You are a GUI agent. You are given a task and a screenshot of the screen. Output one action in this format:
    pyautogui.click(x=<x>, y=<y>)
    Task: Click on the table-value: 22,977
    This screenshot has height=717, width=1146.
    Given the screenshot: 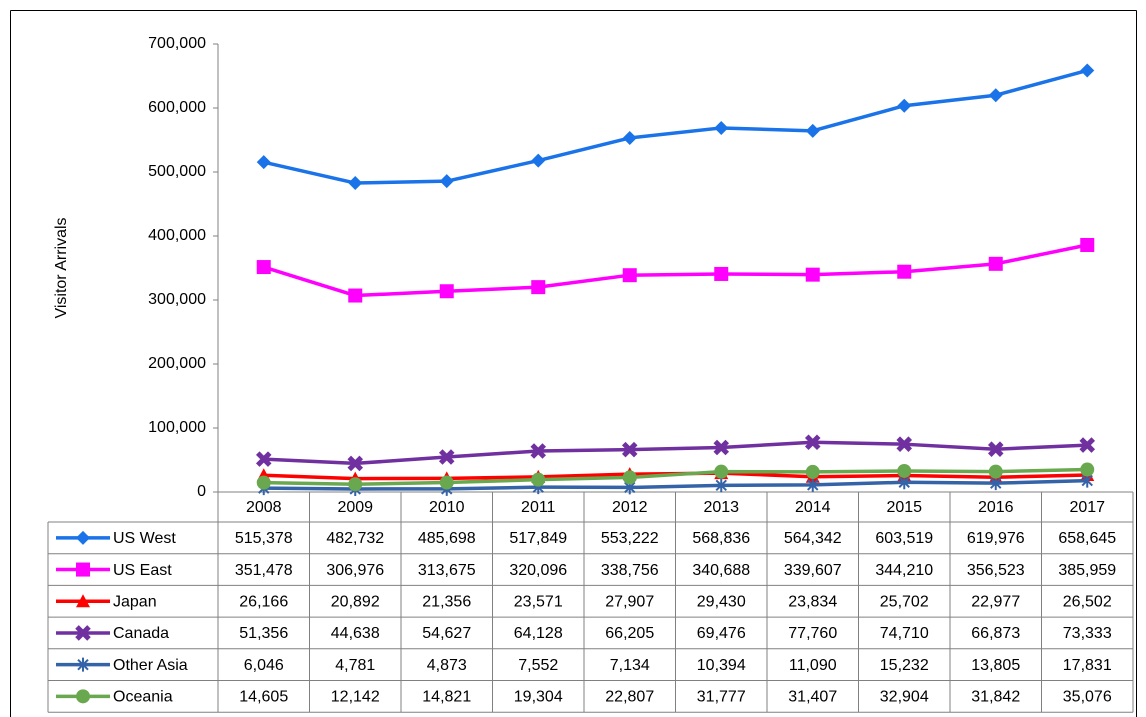 What is the action you would take?
    pyautogui.click(x=995, y=601)
    